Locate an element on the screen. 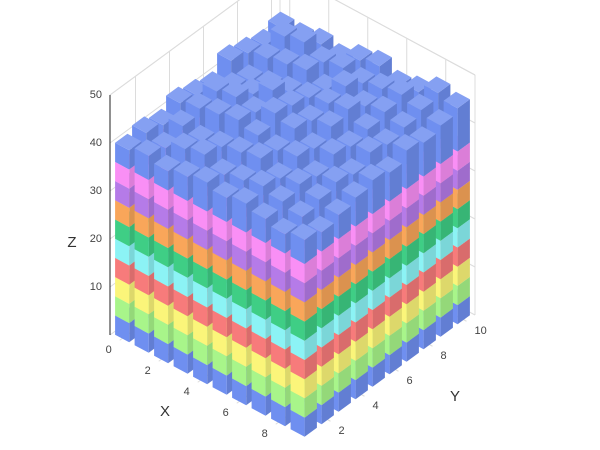  bar-segment is located at coordinates (303, 243).